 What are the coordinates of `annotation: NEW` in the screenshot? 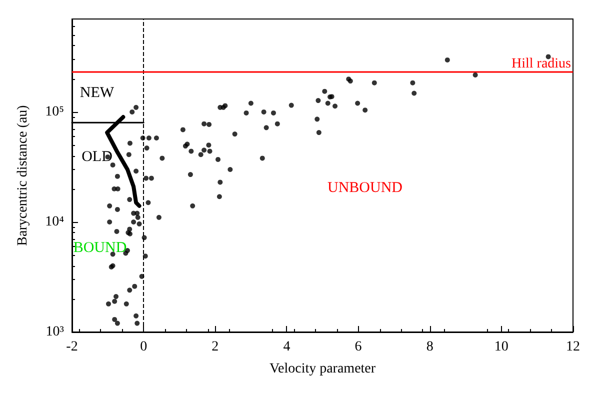 It's located at (97, 93).